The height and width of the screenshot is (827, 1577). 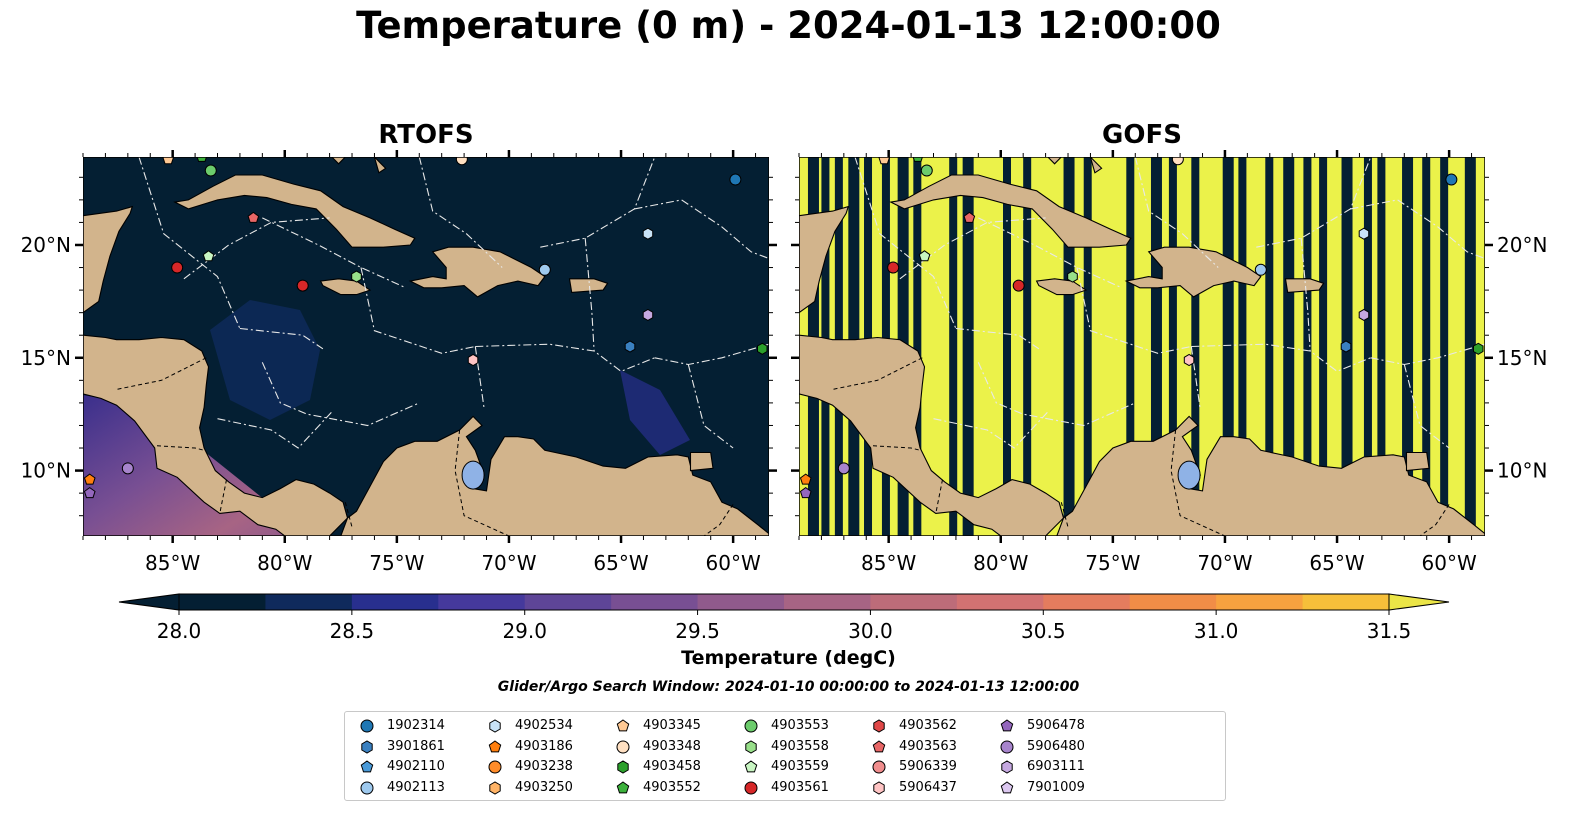 I want to click on legend-entry-label: 5906478, so click(x=1056, y=725).